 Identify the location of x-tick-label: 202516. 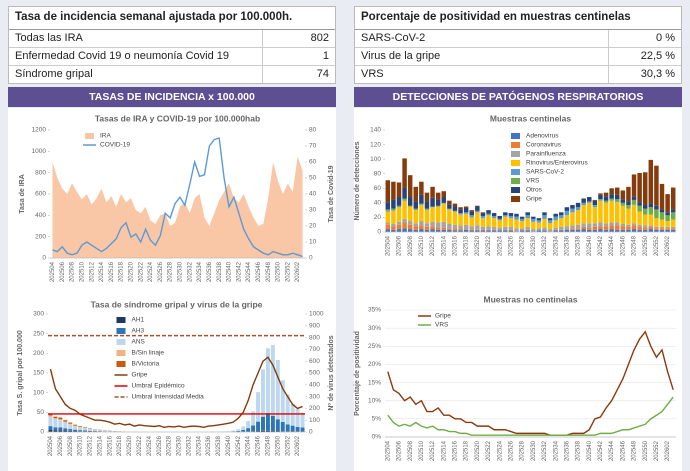
(456, 450).